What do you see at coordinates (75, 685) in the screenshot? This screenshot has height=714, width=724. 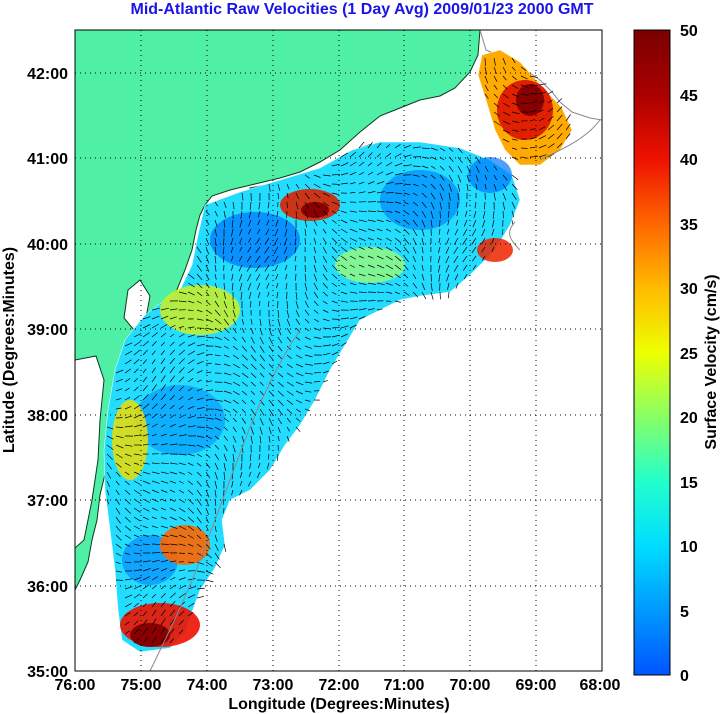 I see `x-tick-label: 76:00` at bounding box center [75, 685].